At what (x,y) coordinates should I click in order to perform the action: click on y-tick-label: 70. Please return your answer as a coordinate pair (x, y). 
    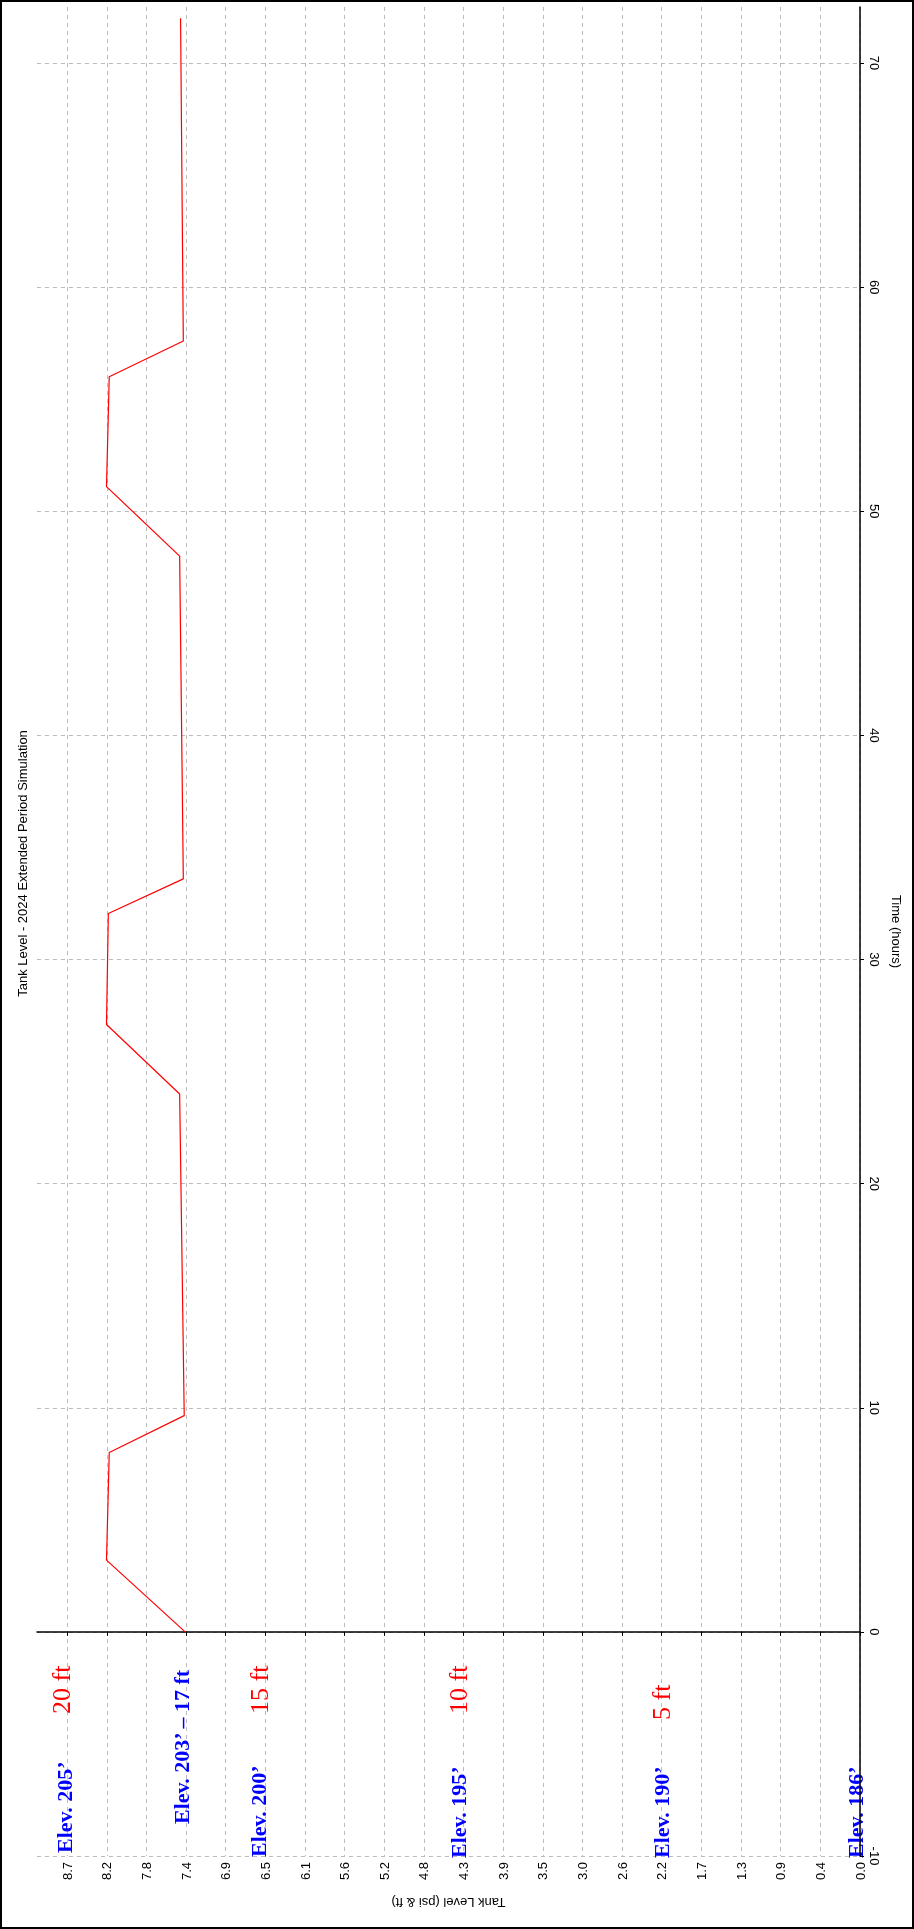
    Looking at the image, I should click on (874, 63).